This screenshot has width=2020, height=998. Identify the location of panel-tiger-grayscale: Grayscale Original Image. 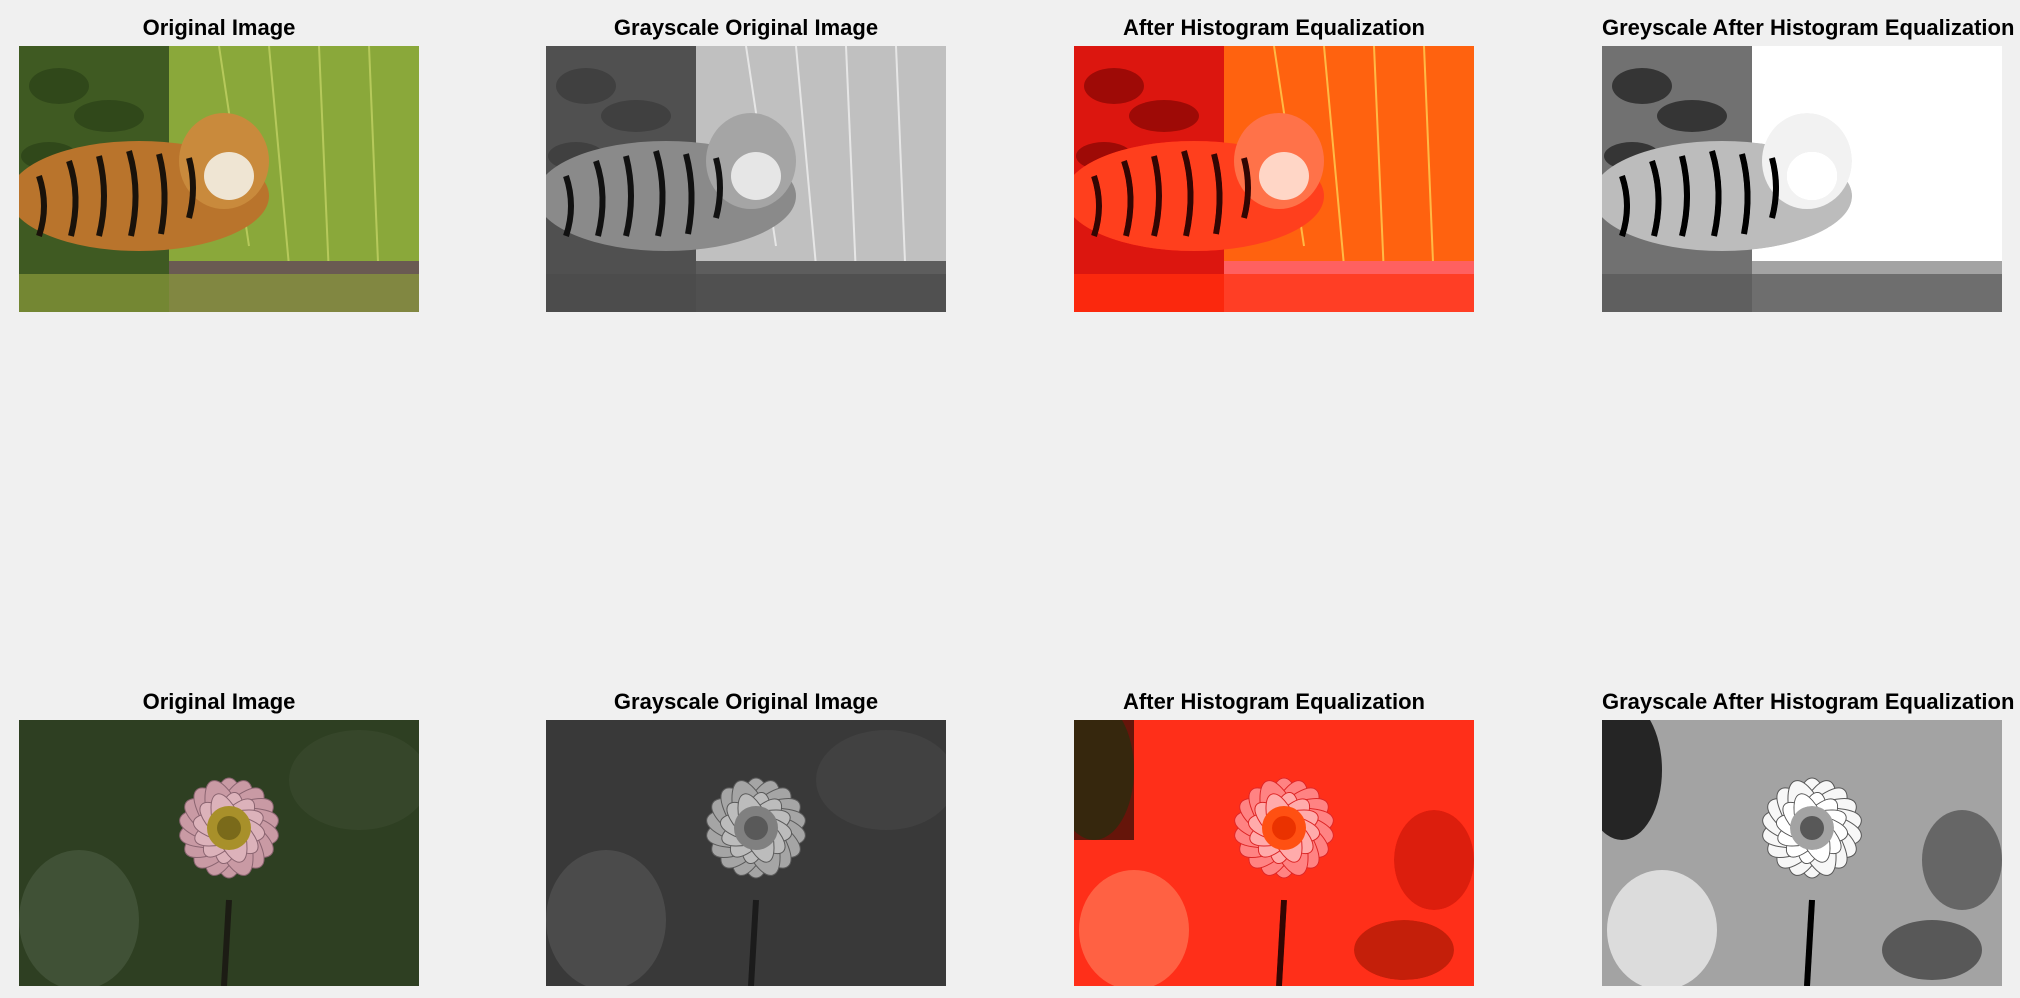
(746, 161).